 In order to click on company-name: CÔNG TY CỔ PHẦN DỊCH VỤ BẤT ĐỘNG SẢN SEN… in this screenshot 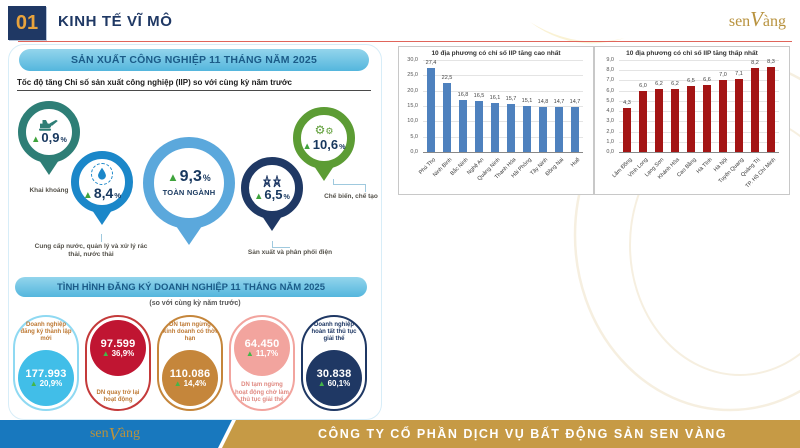, I will do `click(522, 434)`.